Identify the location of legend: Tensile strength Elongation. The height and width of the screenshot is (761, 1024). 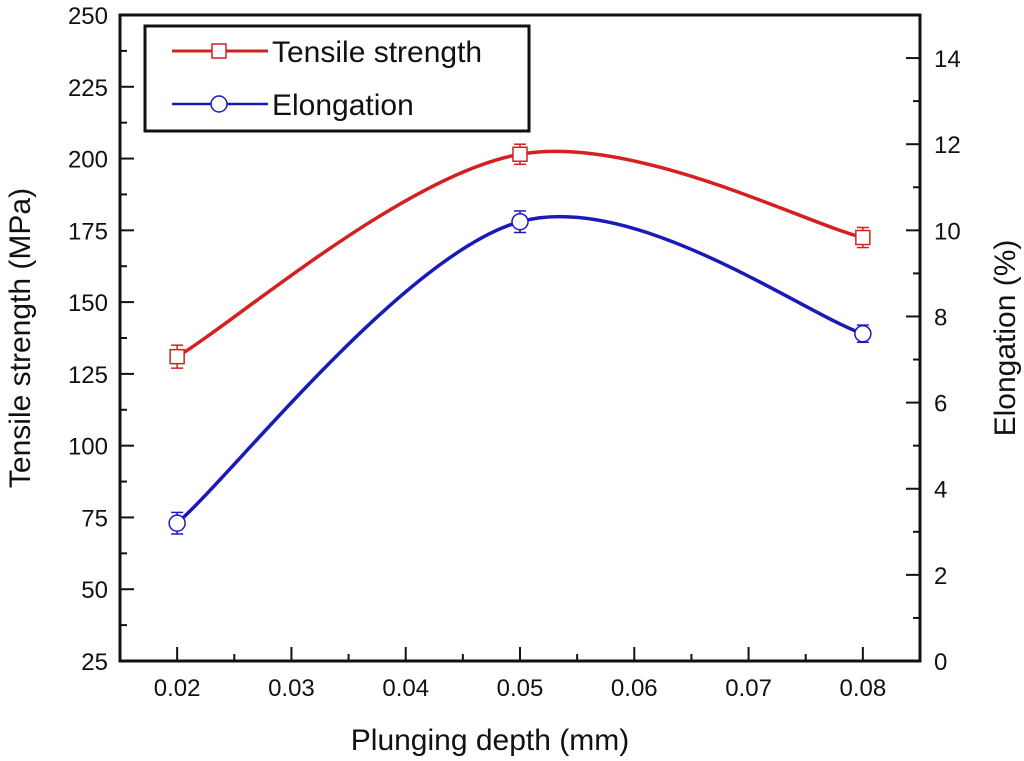
(337, 78).